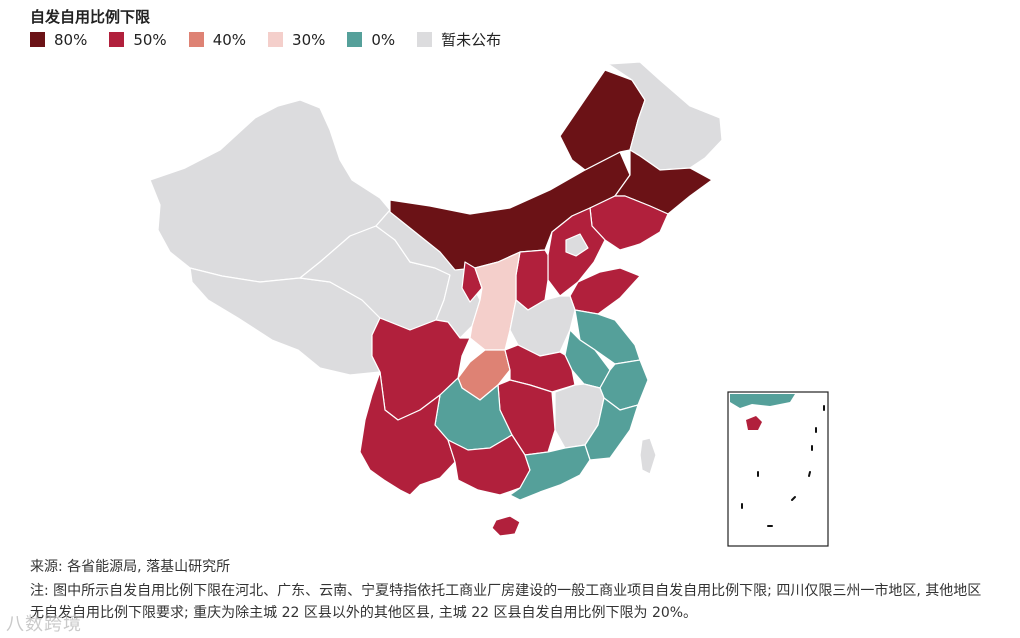 This screenshot has width=1020, height=638. I want to click on legend-item-unpublished: 暂未公布, so click(459, 39).